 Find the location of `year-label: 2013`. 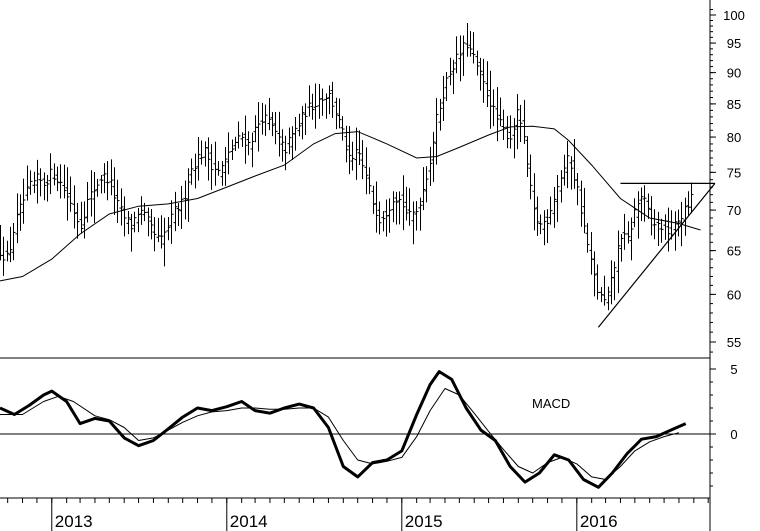

year-label: 2013 is located at coordinates (74, 521).